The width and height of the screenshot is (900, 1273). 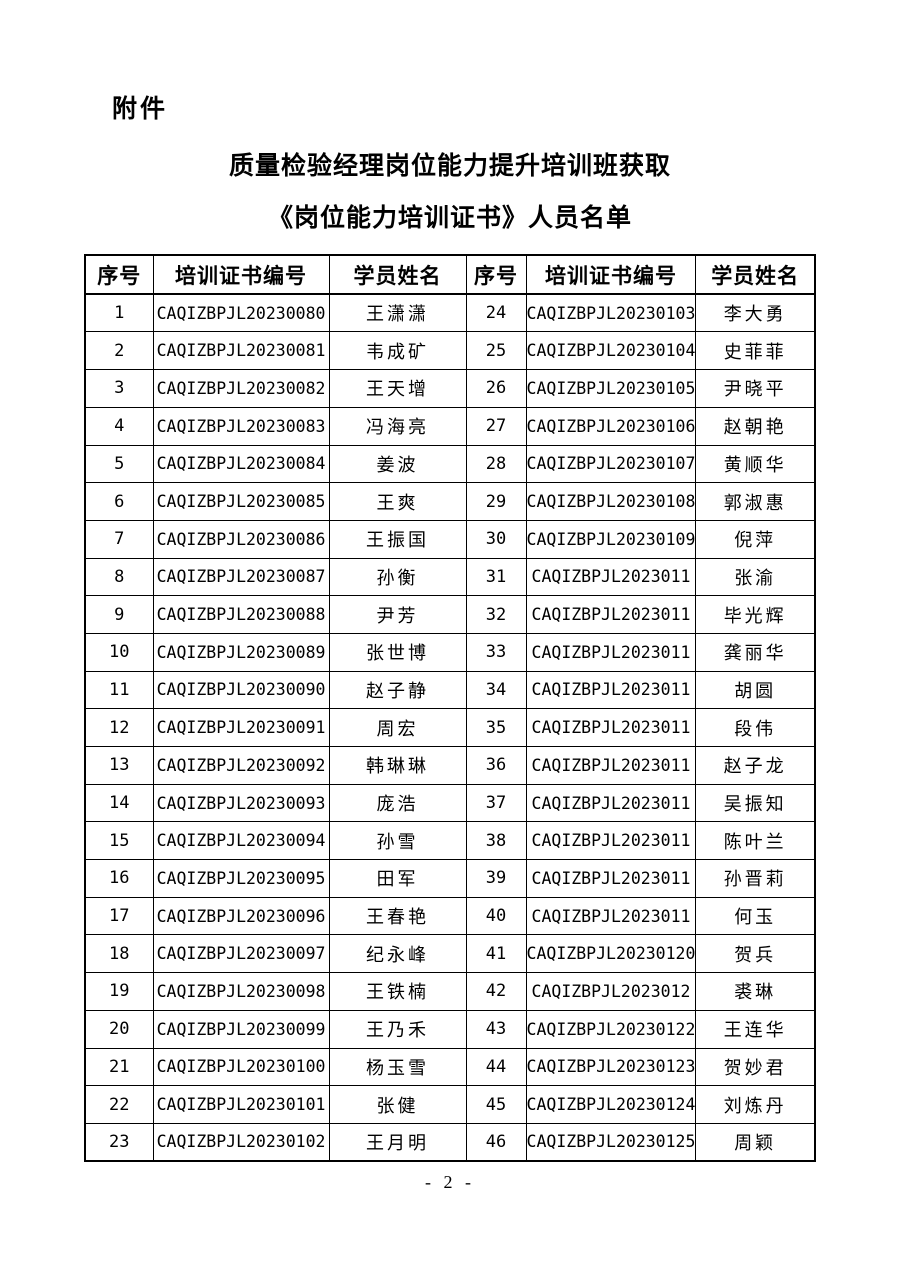 What do you see at coordinates (755, 577) in the screenshot?
I see `student-name-cell: 张渝` at bounding box center [755, 577].